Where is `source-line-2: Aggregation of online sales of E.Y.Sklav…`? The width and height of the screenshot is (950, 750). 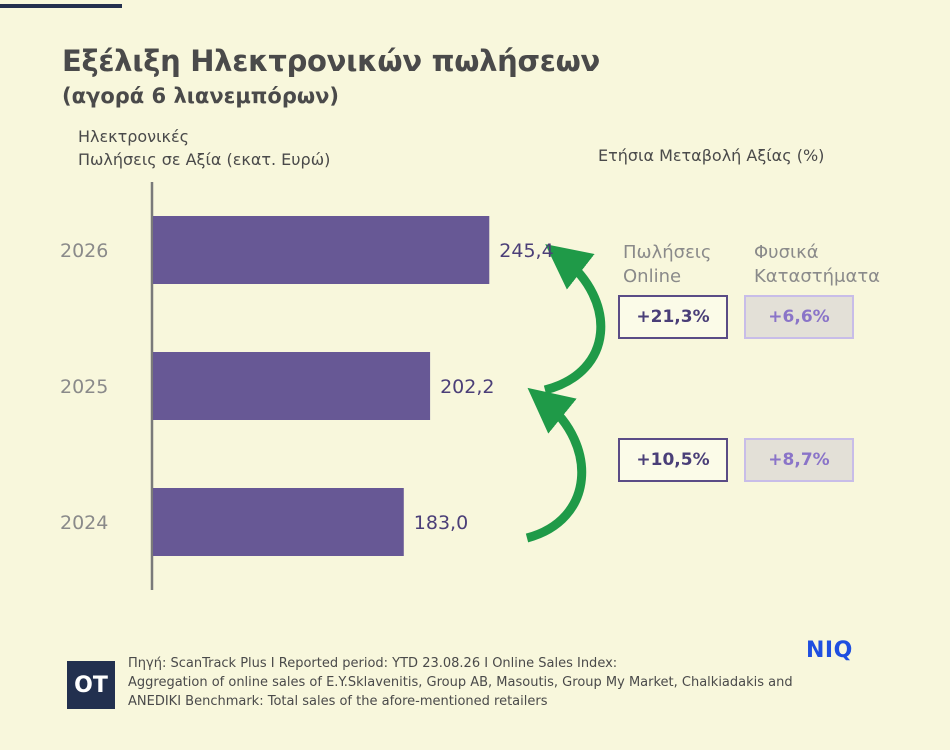
source-line-2: Aggregation of online sales of E.Y.Sklav… is located at coordinates (460, 682).